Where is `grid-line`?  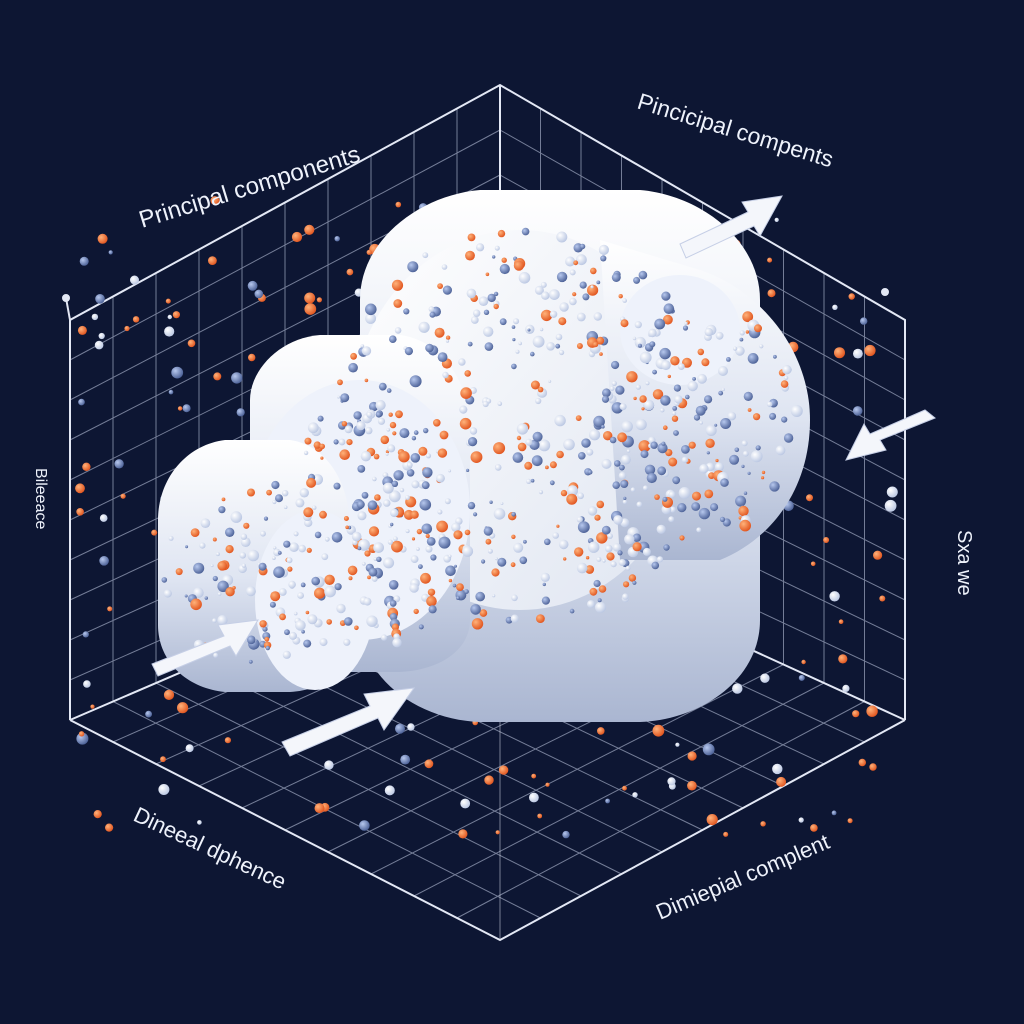
grid-line is located at coordinates (577, 769).